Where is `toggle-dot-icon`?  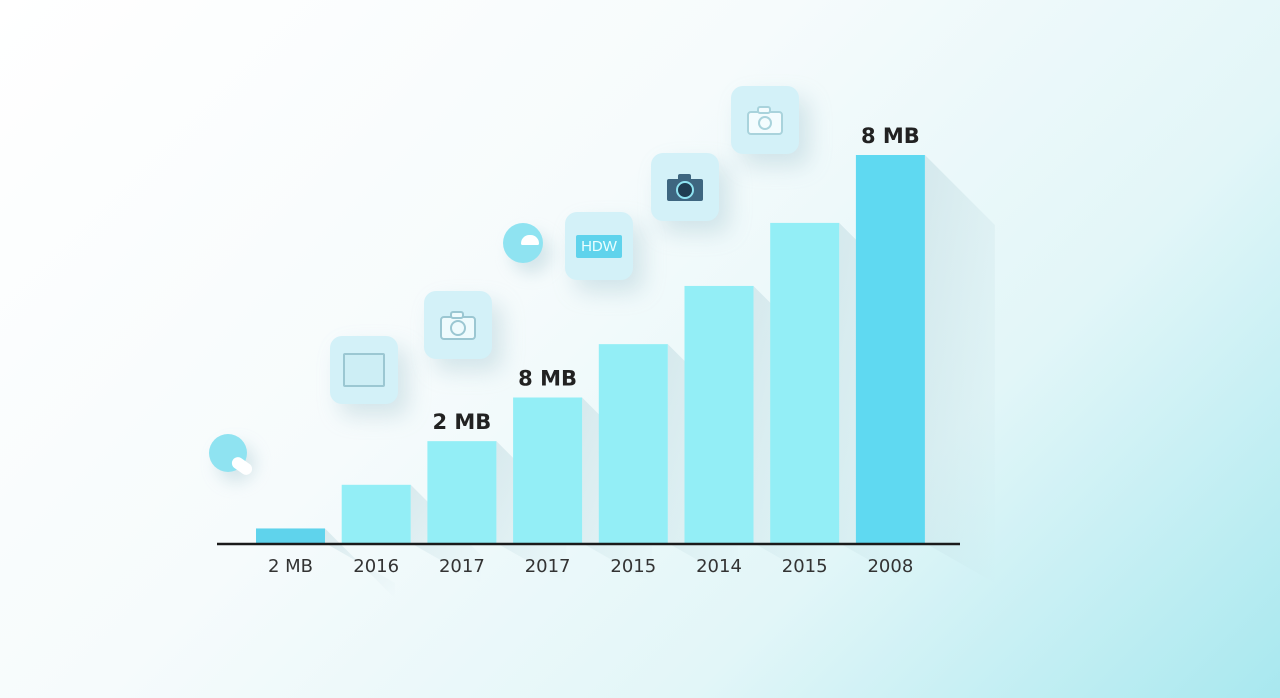 toggle-dot-icon is located at coordinates (232, 456).